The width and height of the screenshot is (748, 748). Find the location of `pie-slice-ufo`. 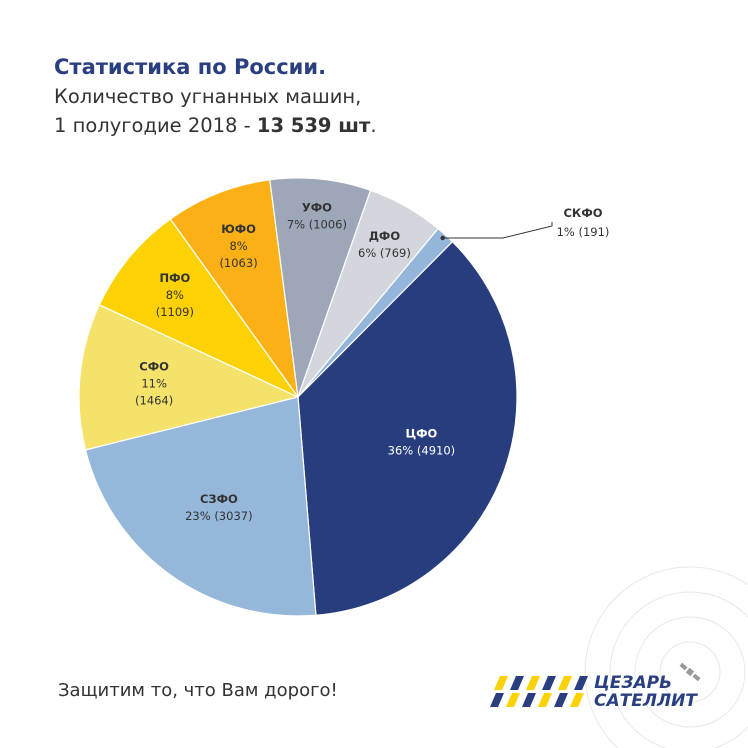

pie-slice-ufo is located at coordinates (320, 287).